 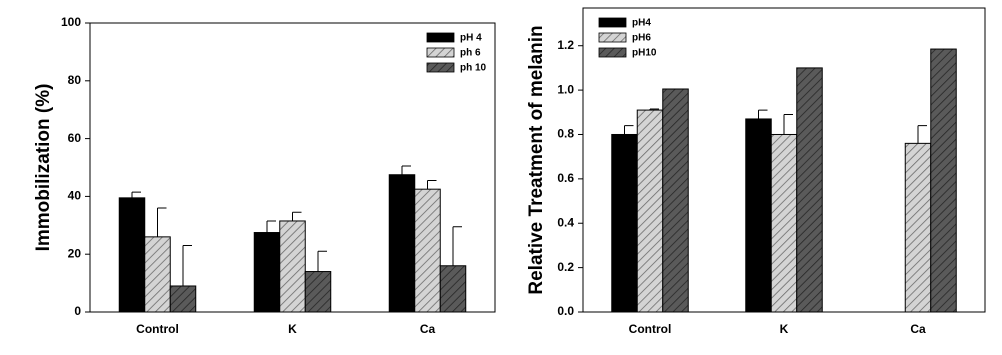 I want to click on y-tick-label: 0.8, so click(x=565, y=134).